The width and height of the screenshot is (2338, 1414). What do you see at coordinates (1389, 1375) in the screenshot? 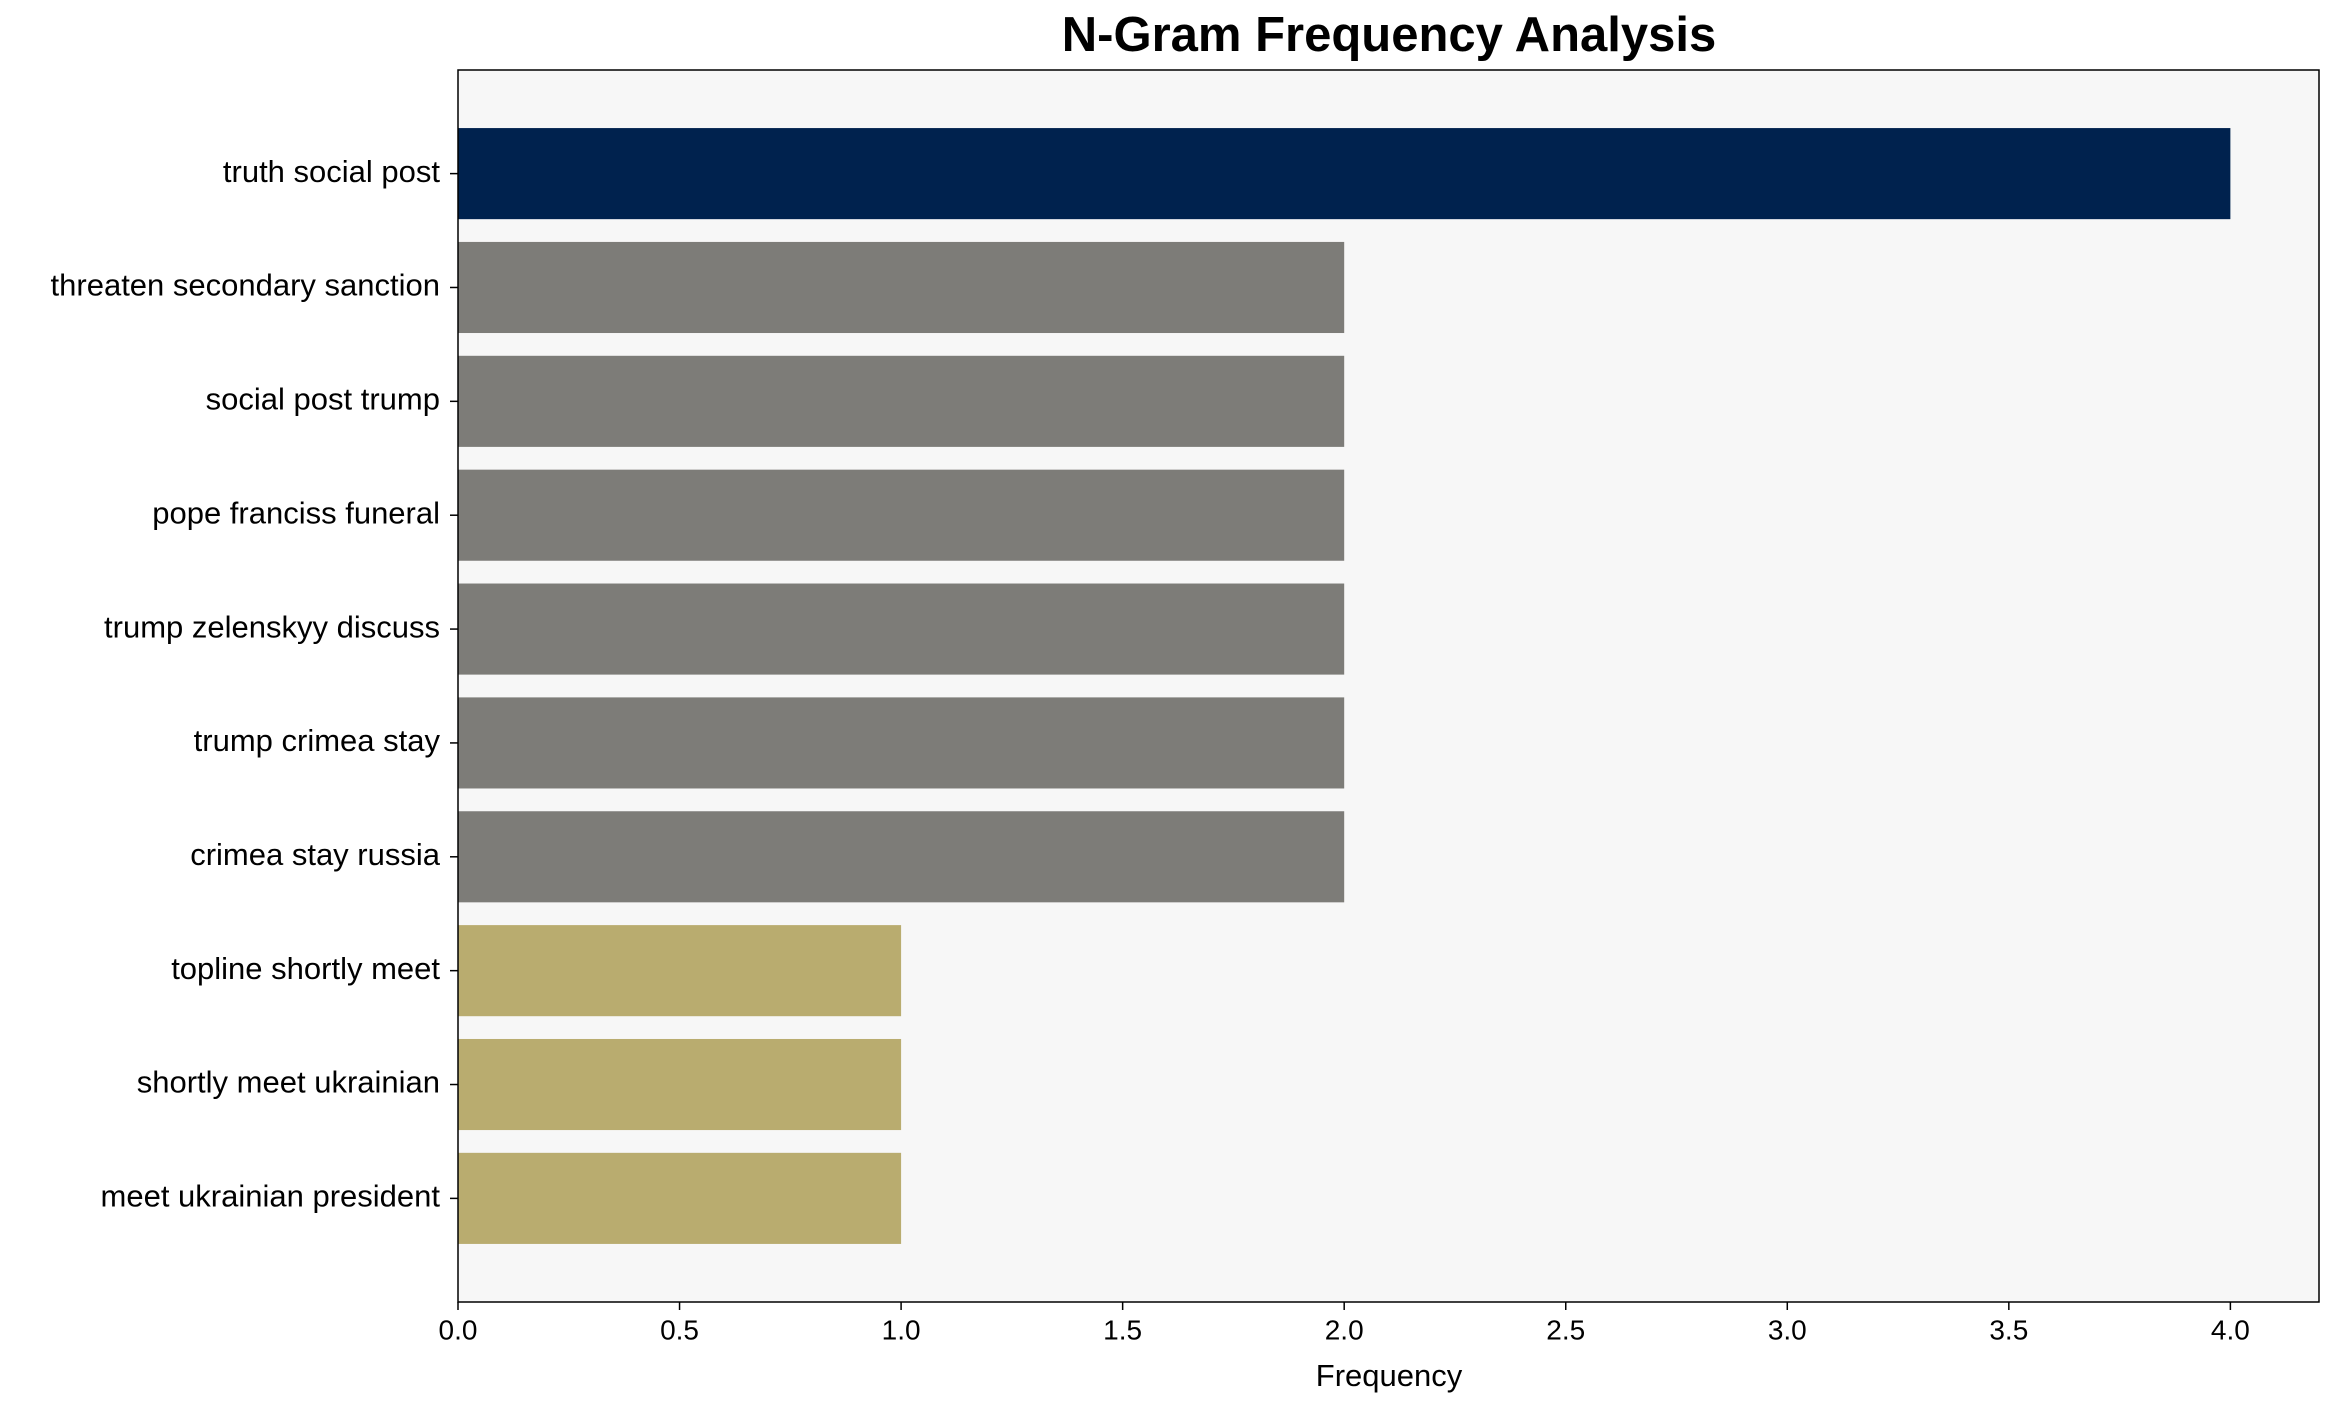
I see `x-axis-label: Frequency` at bounding box center [1389, 1375].